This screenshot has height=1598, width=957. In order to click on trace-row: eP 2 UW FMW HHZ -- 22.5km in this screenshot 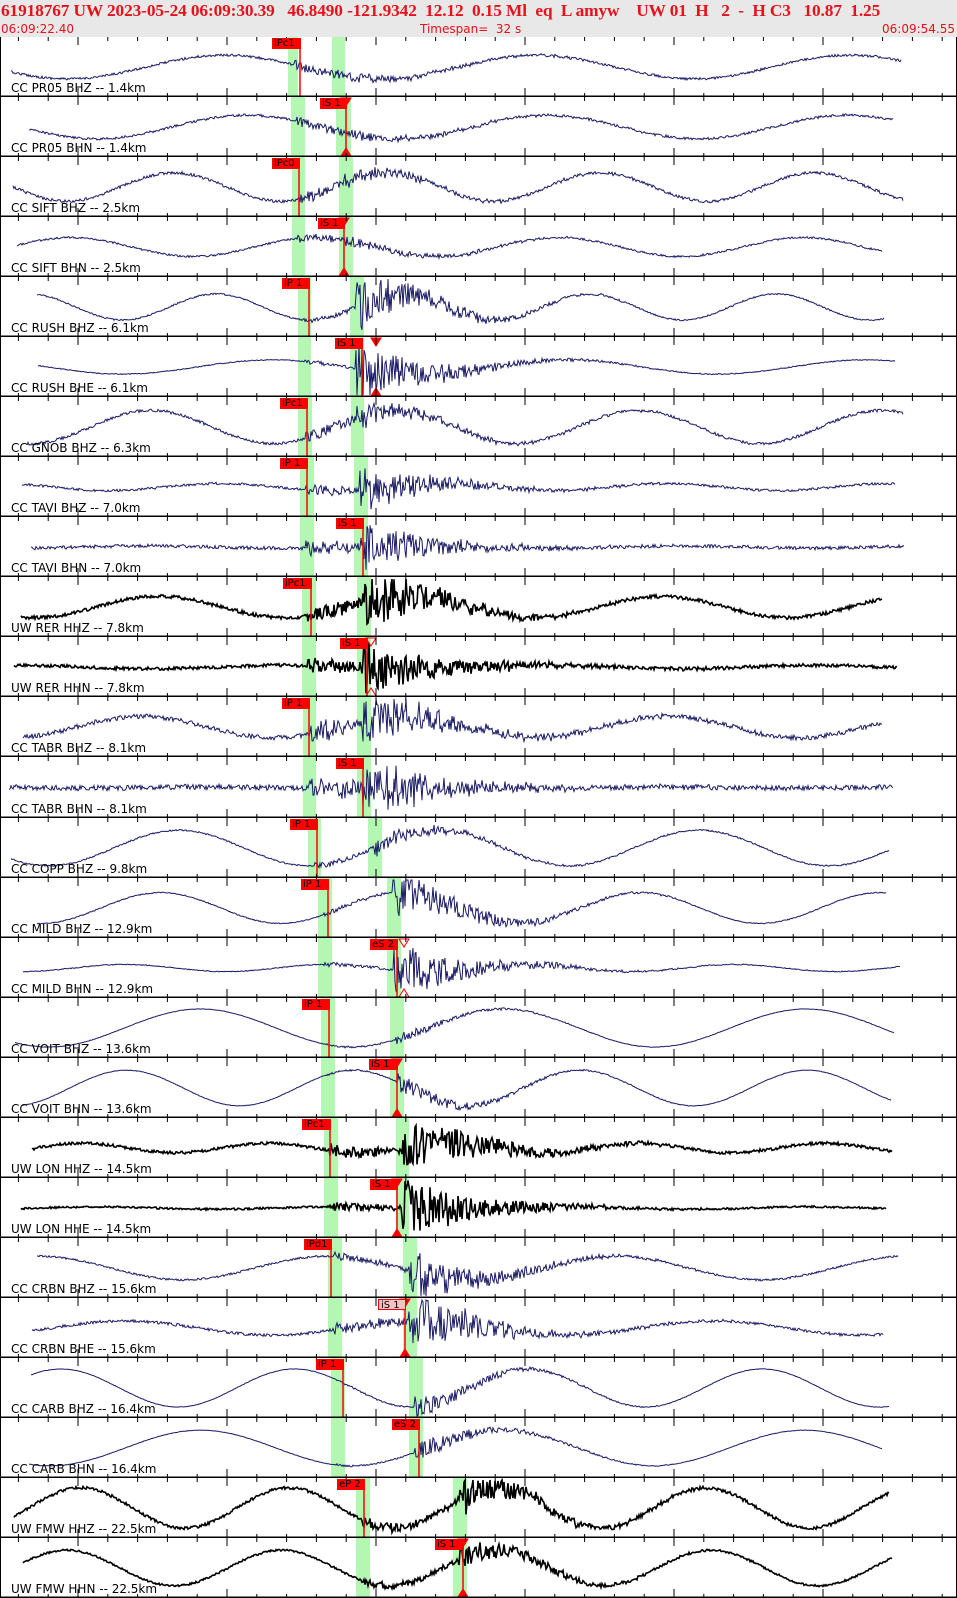, I will do `click(478, 1508)`.